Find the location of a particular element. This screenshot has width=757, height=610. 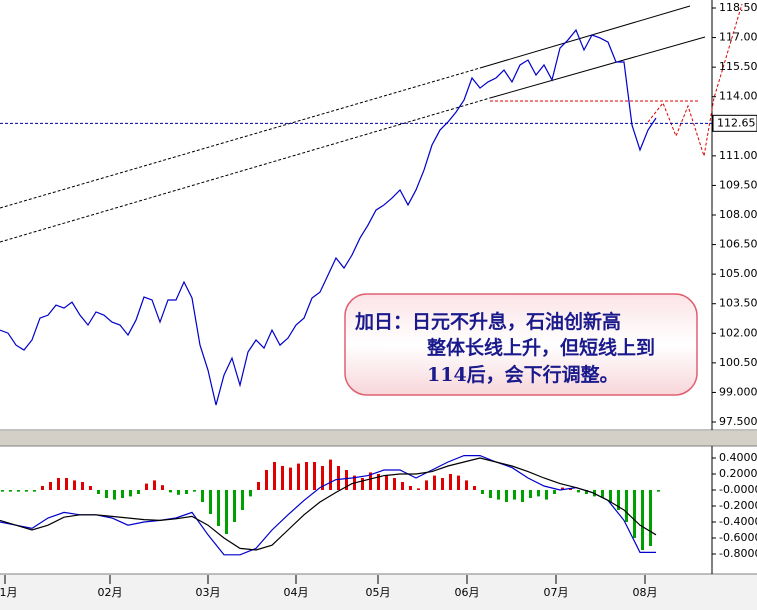

x-tick-label: 02月 is located at coordinates (110, 592).